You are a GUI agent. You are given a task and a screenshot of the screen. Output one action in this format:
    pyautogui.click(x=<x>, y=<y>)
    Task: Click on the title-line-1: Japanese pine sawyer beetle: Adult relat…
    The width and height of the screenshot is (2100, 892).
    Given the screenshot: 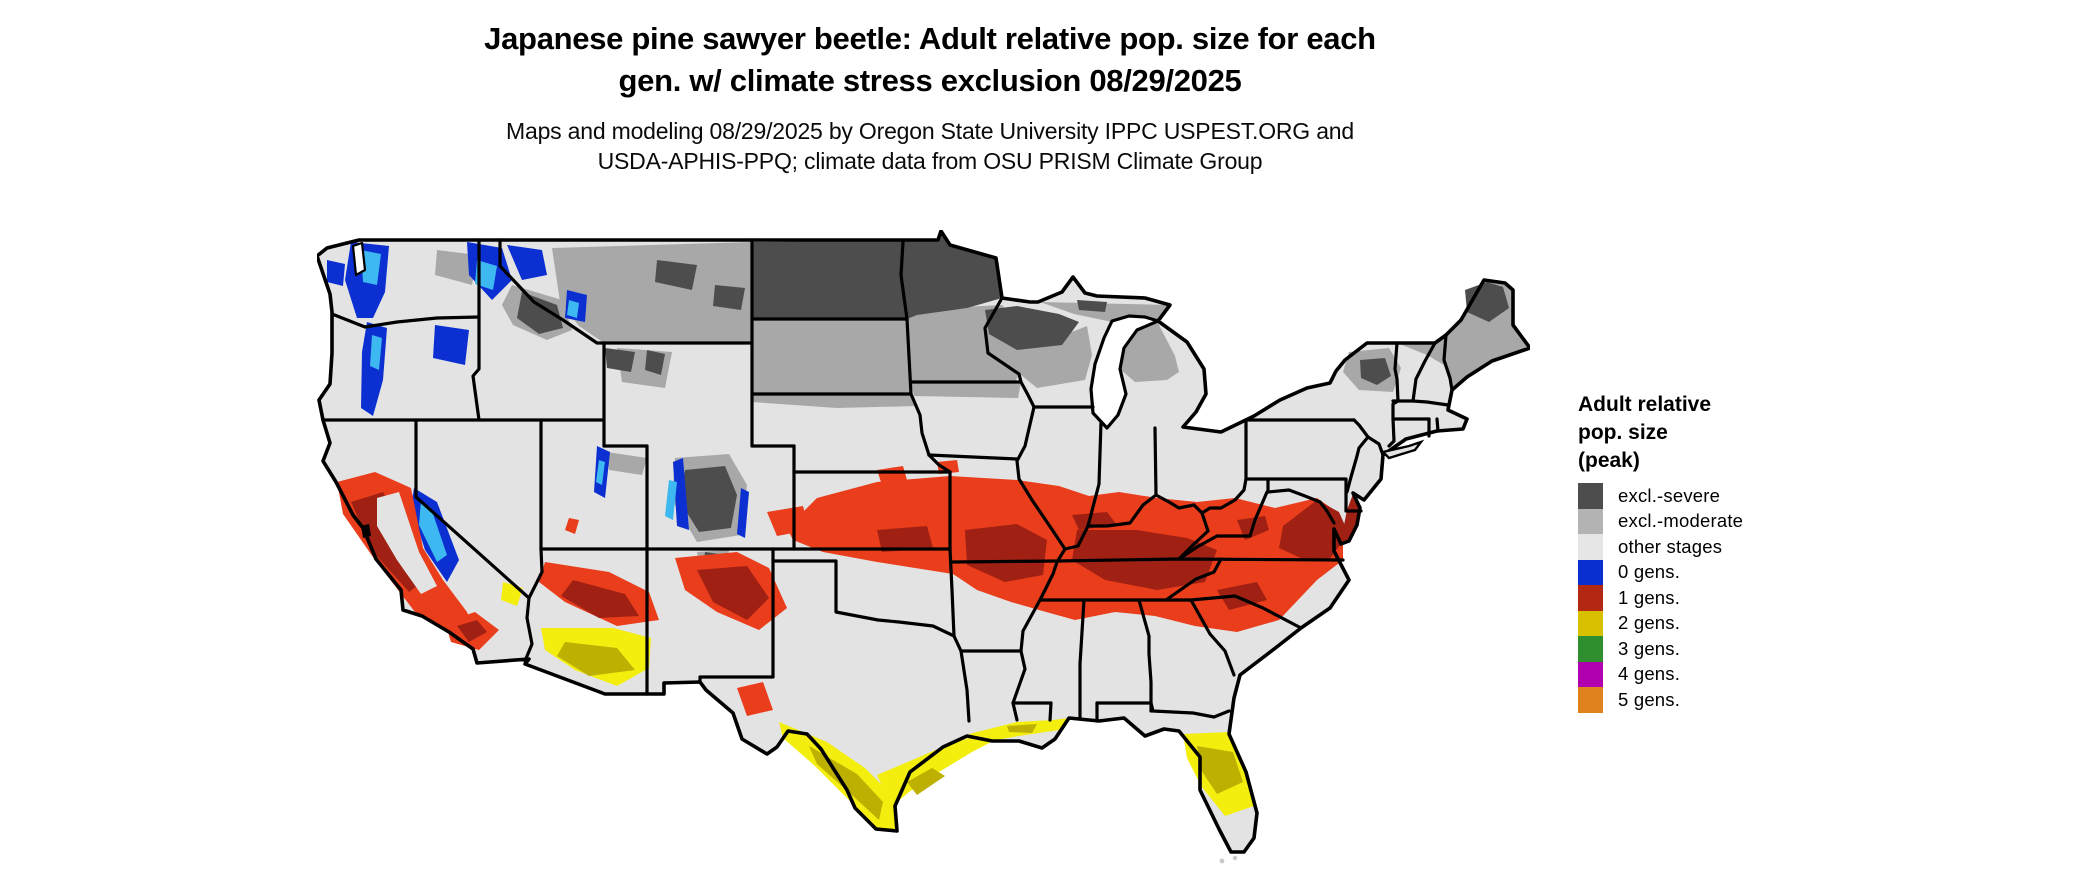 What is the action you would take?
    pyautogui.click(x=930, y=38)
    